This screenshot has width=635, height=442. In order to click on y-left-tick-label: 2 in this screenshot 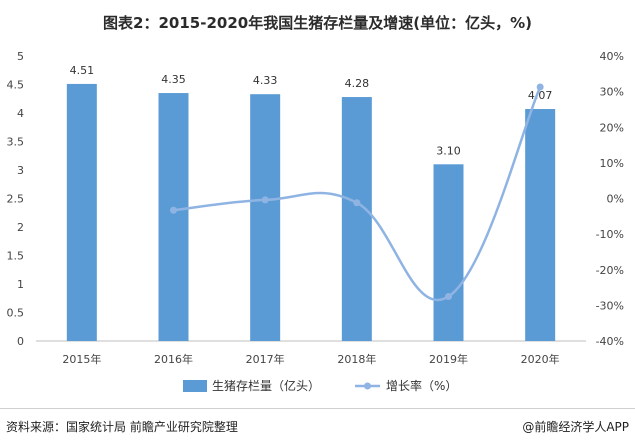, I will do `click(20, 227)`.